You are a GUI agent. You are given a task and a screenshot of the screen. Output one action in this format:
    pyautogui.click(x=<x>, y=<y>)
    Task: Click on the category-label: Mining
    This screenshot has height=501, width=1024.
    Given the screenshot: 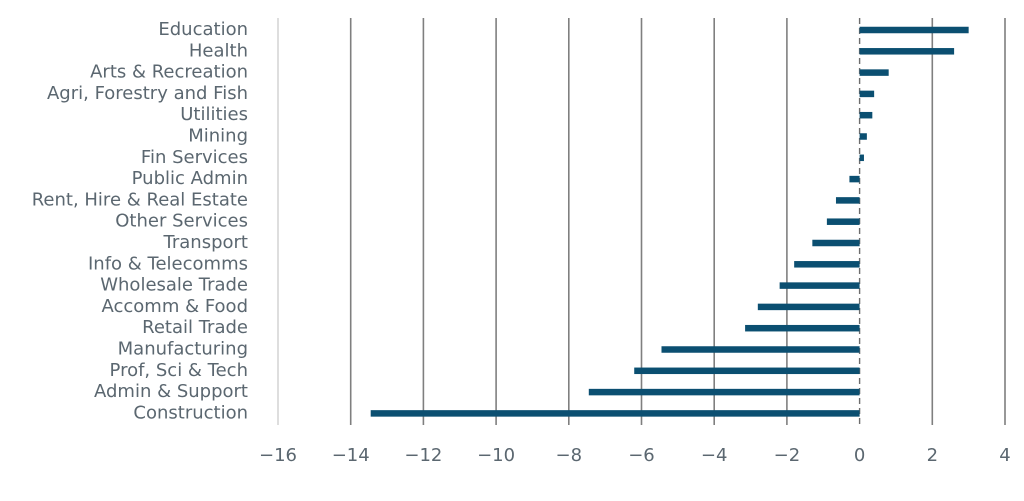 What is the action you would take?
    pyautogui.click(x=218, y=136)
    